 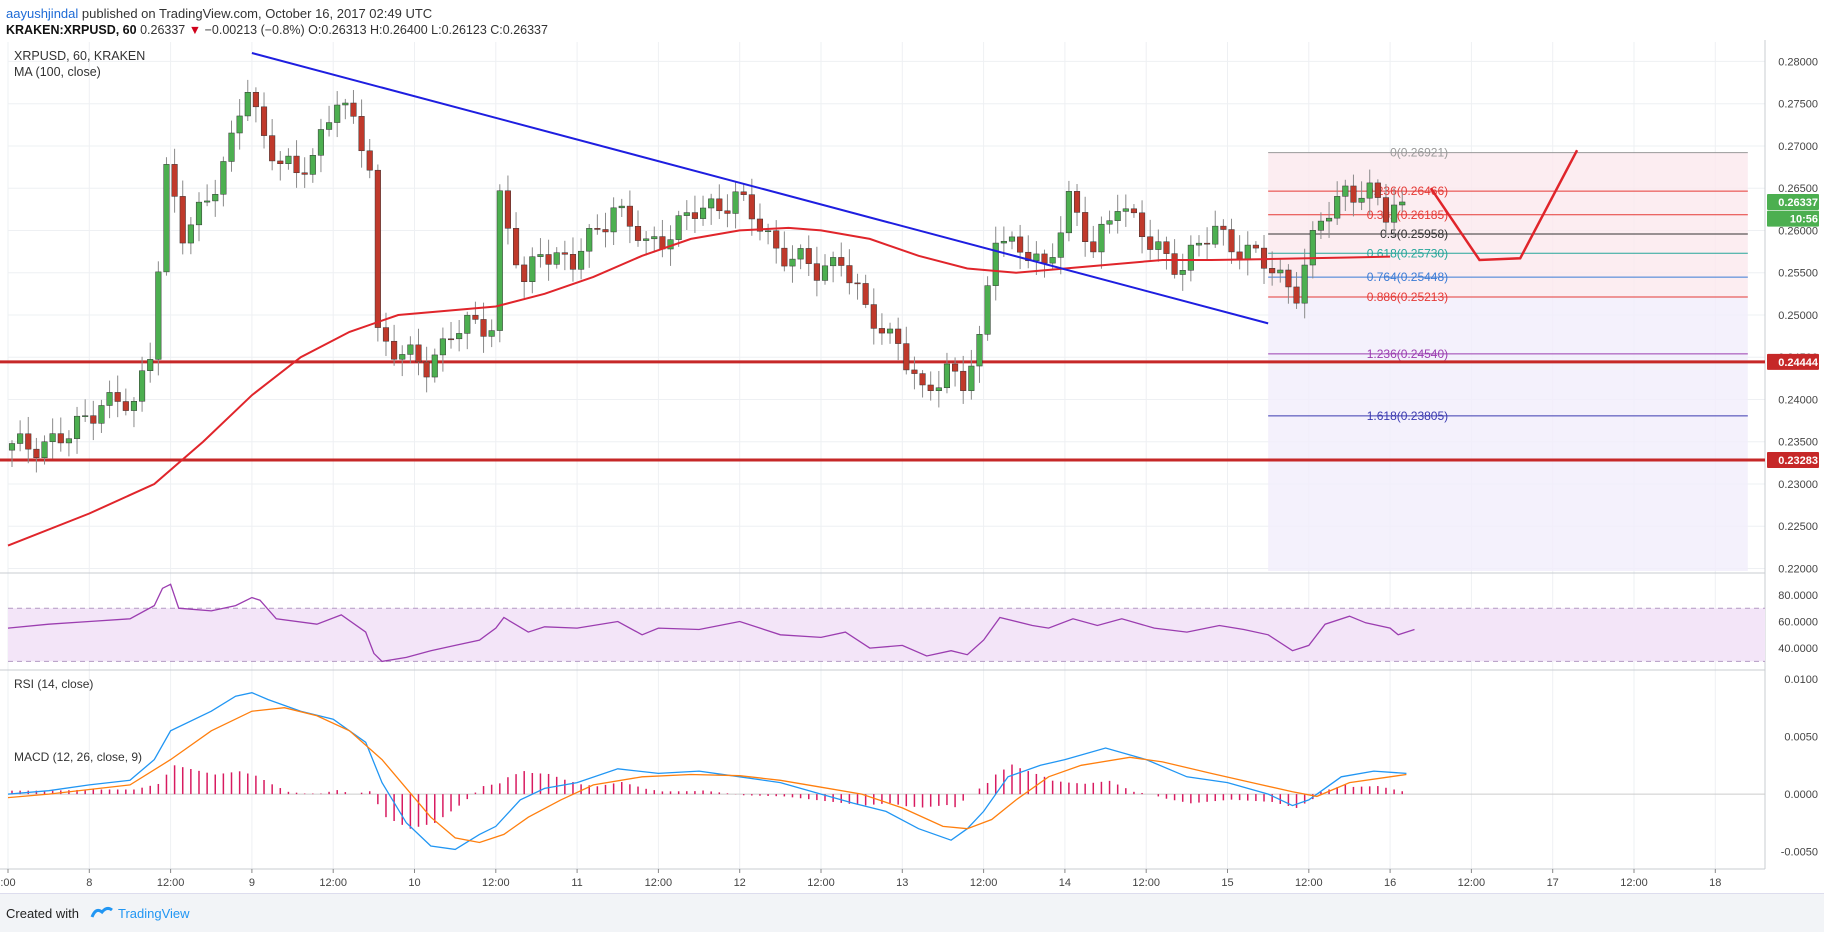 I want to click on rsi-legend: RSI (14, close), so click(x=53, y=684).